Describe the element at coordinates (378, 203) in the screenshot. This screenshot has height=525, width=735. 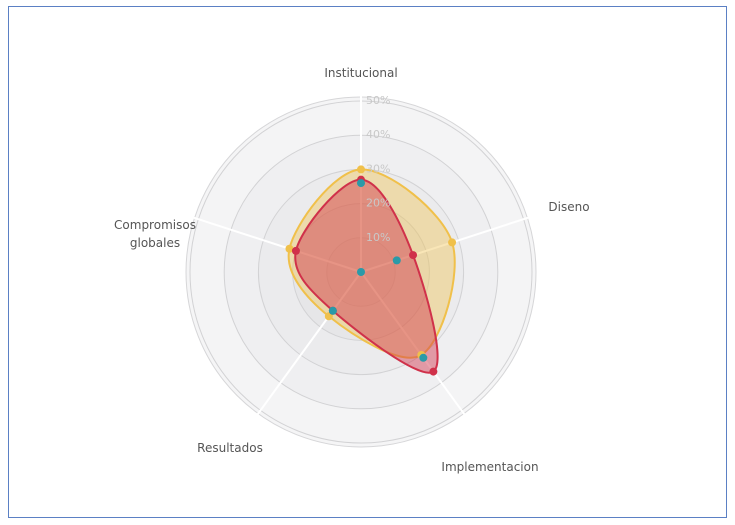
I see `r-tick-label: 20%` at that location.